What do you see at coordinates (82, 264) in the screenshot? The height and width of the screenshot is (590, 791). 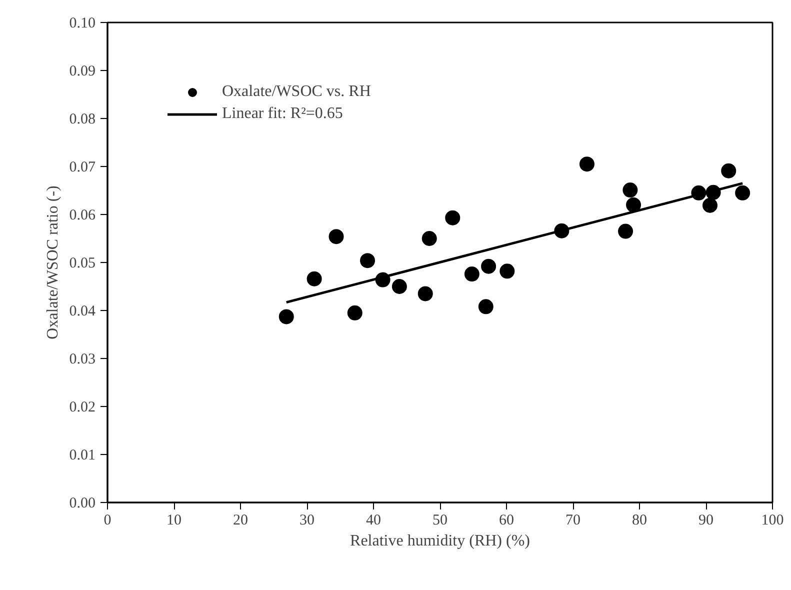 I see `y-tick-label: 0.05` at bounding box center [82, 264].